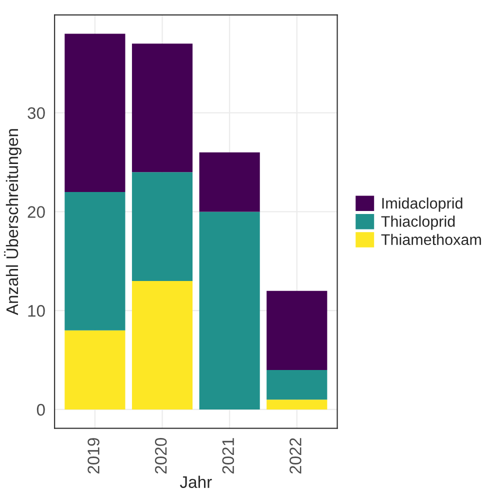 The width and height of the screenshot is (496, 498). I want to click on y-tick-label: 20, so click(36, 212).